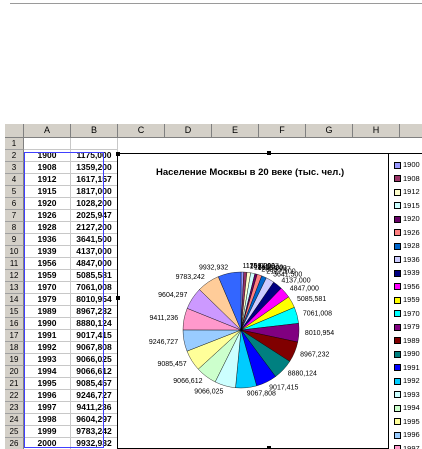 The height and width of the screenshot is (449, 422). I want to click on cell-population: 9246,727, so click(94, 396).